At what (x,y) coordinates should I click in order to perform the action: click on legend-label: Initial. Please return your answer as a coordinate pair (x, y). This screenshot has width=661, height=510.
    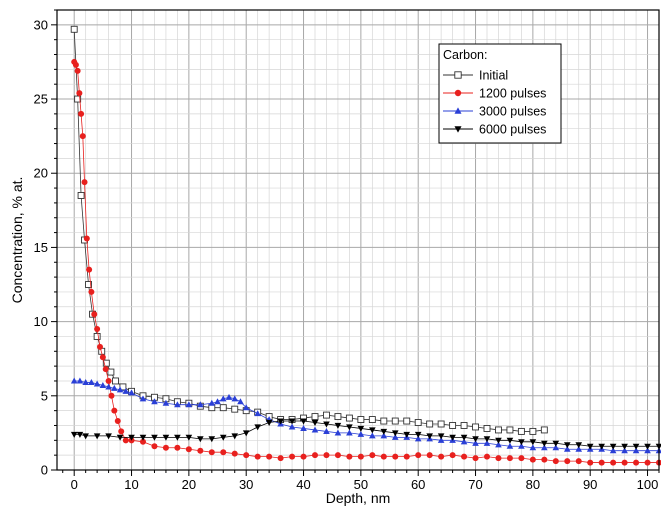
    Looking at the image, I should click on (493, 76).